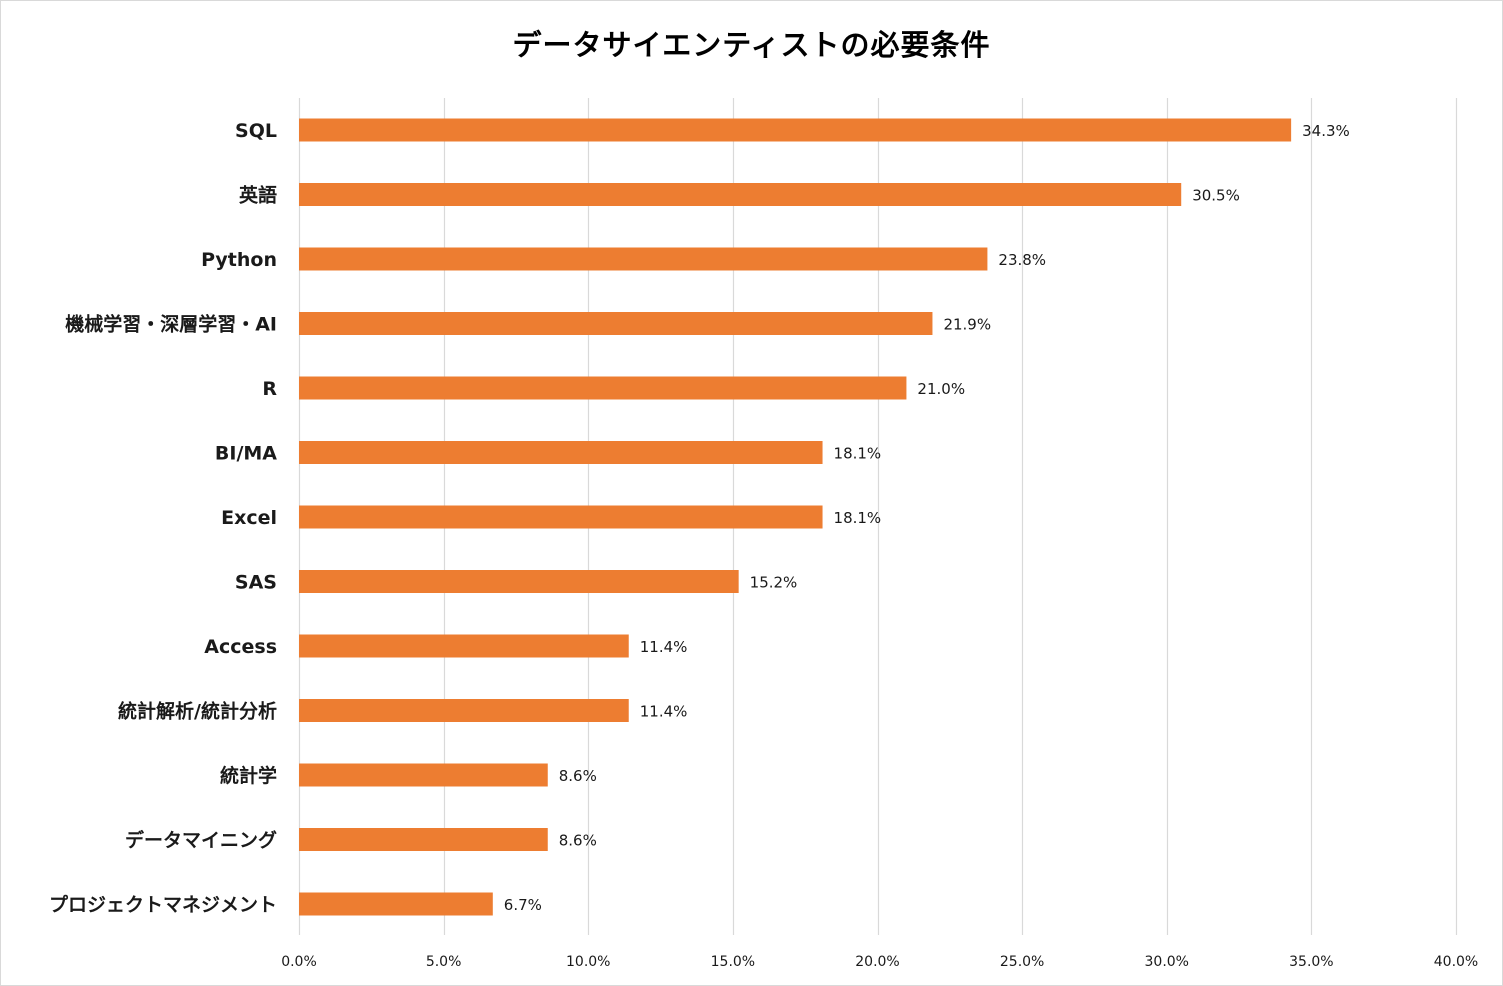 Image resolution: width=1503 pixels, height=986 pixels. Describe the element at coordinates (299, 962) in the screenshot. I see `x-tick-label: 0.0%` at that location.